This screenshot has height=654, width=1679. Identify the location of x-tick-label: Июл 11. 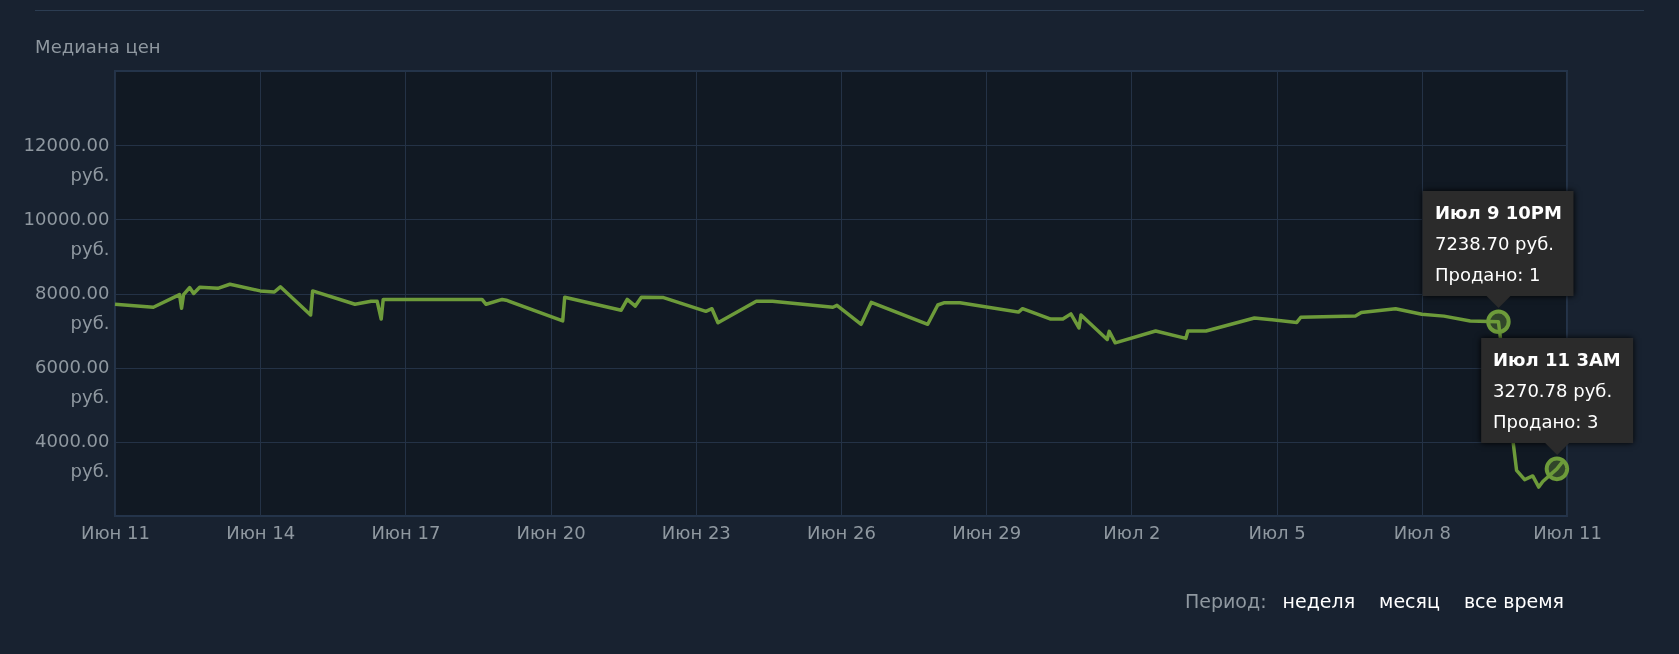
(1567, 532).